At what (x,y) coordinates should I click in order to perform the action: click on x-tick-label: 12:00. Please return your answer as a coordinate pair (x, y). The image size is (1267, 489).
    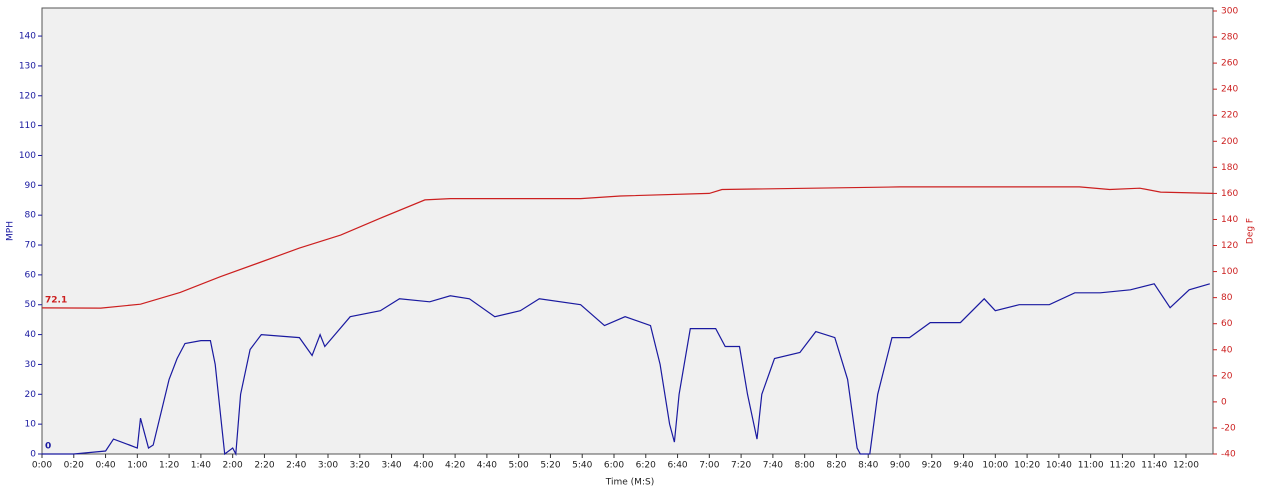
    Looking at the image, I should click on (1186, 466).